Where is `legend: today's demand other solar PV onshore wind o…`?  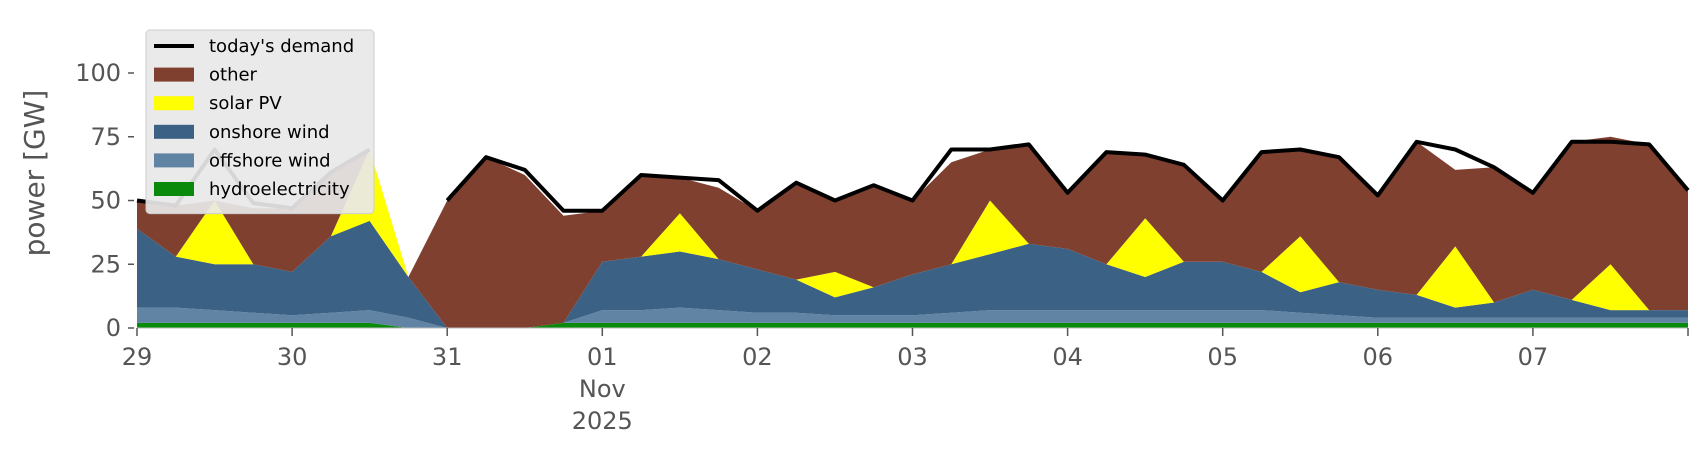 legend: today's demand other solar PV onshore wind o… is located at coordinates (260, 122).